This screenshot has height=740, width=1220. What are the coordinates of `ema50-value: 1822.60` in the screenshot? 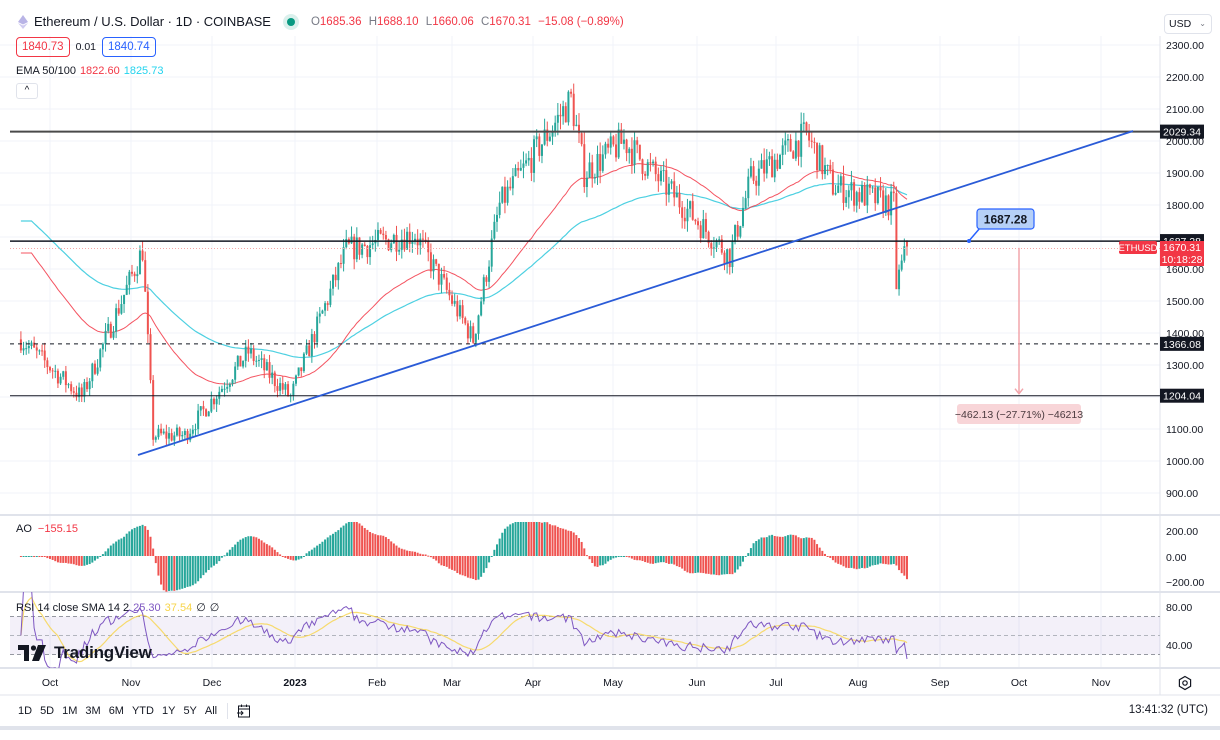 It's located at (99, 71).